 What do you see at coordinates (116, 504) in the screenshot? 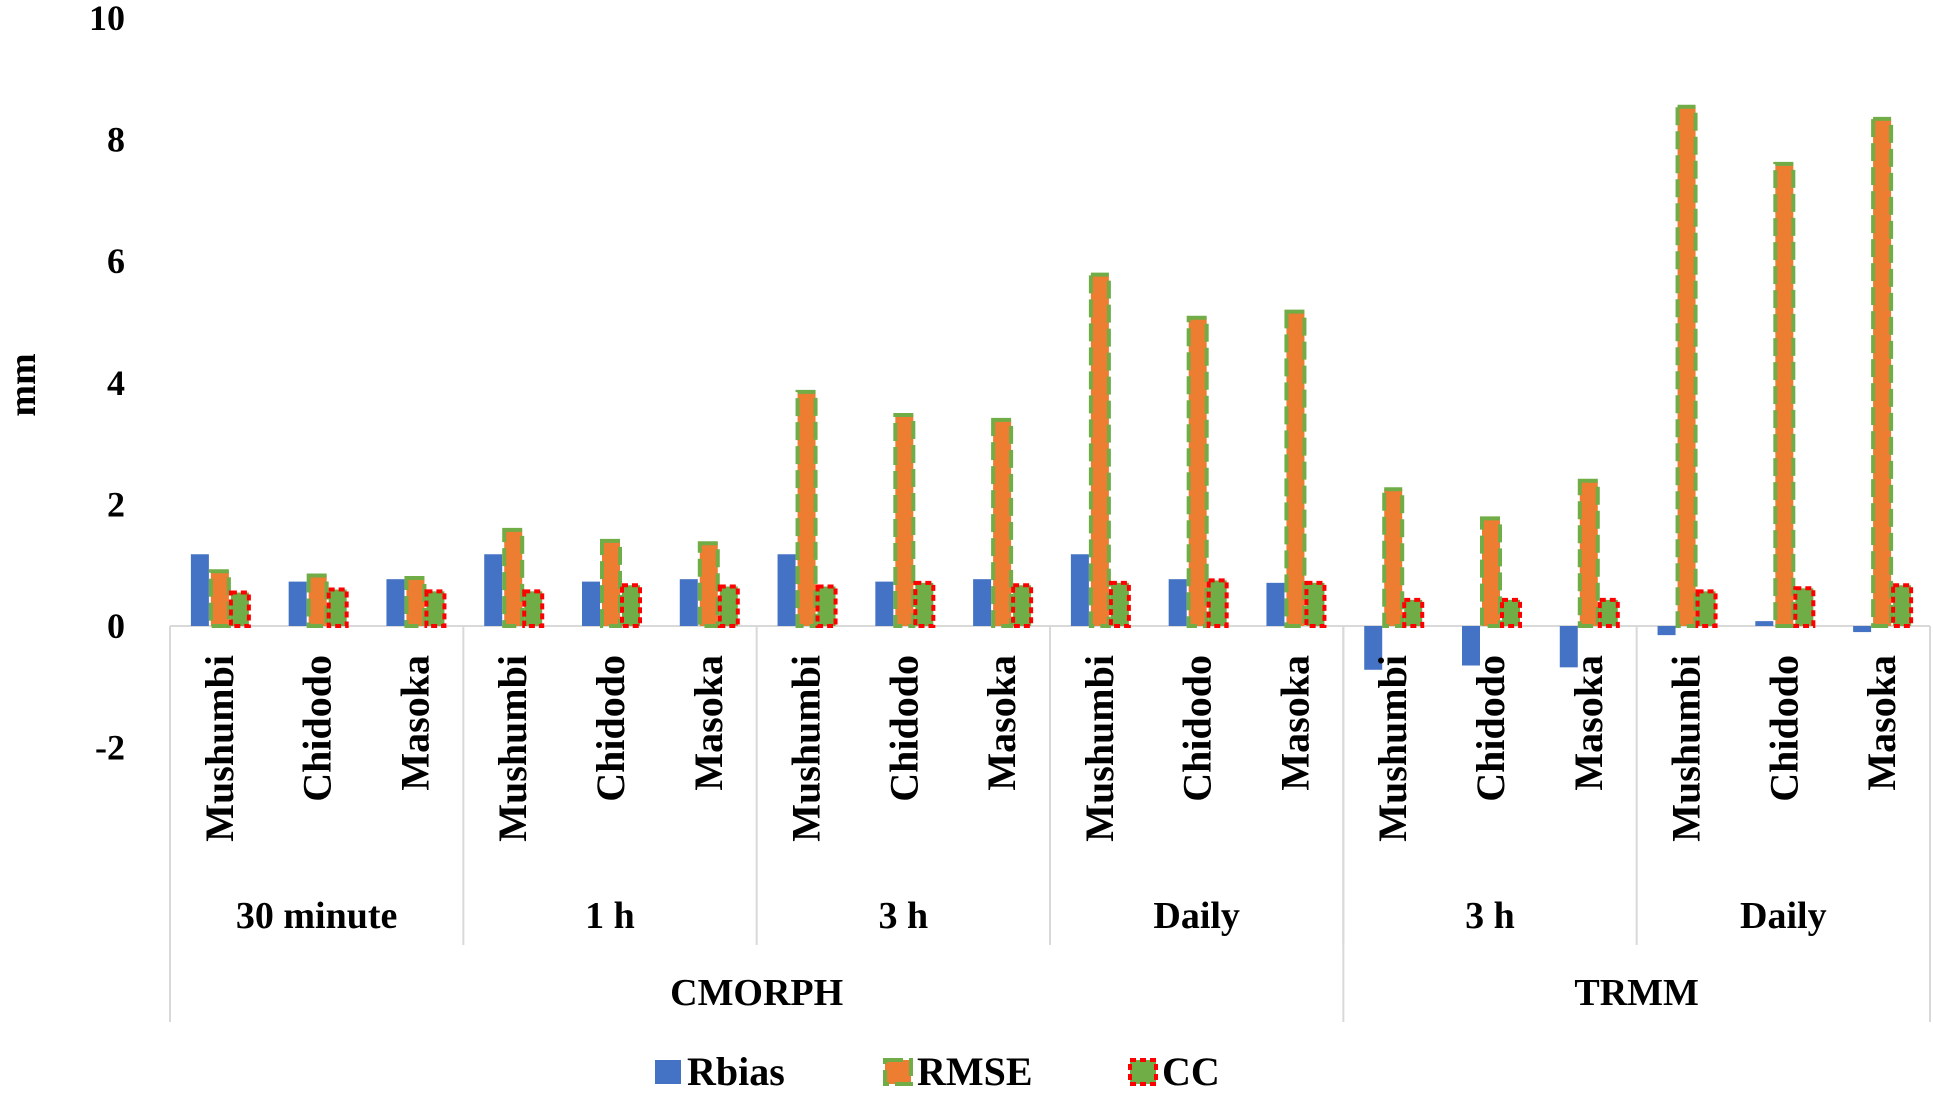
I see `y-tick-label: 2` at bounding box center [116, 504].